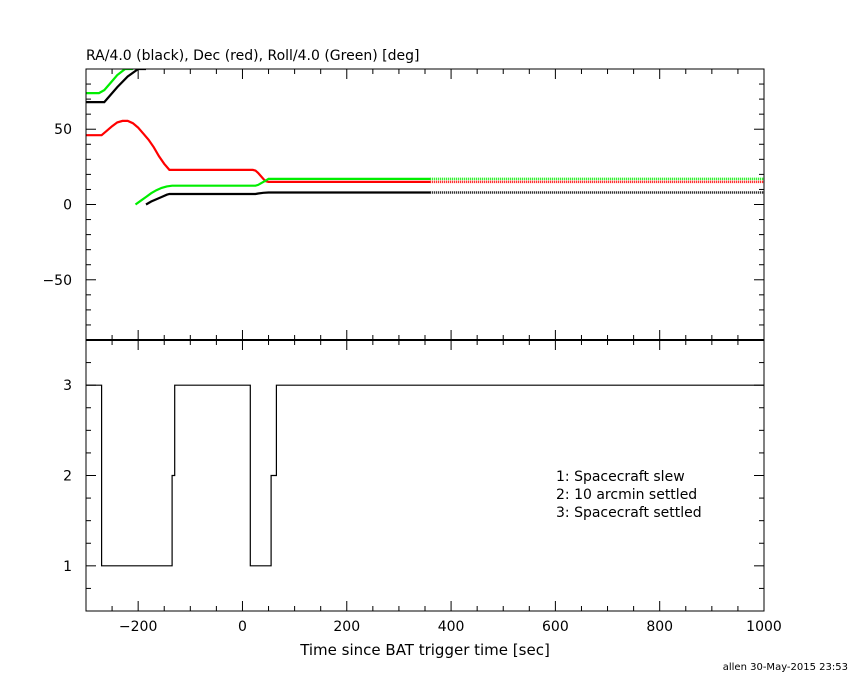  What do you see at coordinates (346, 627) in the screenshot?
I see `x-tick-label: 200` at bounding box center [346, 627].